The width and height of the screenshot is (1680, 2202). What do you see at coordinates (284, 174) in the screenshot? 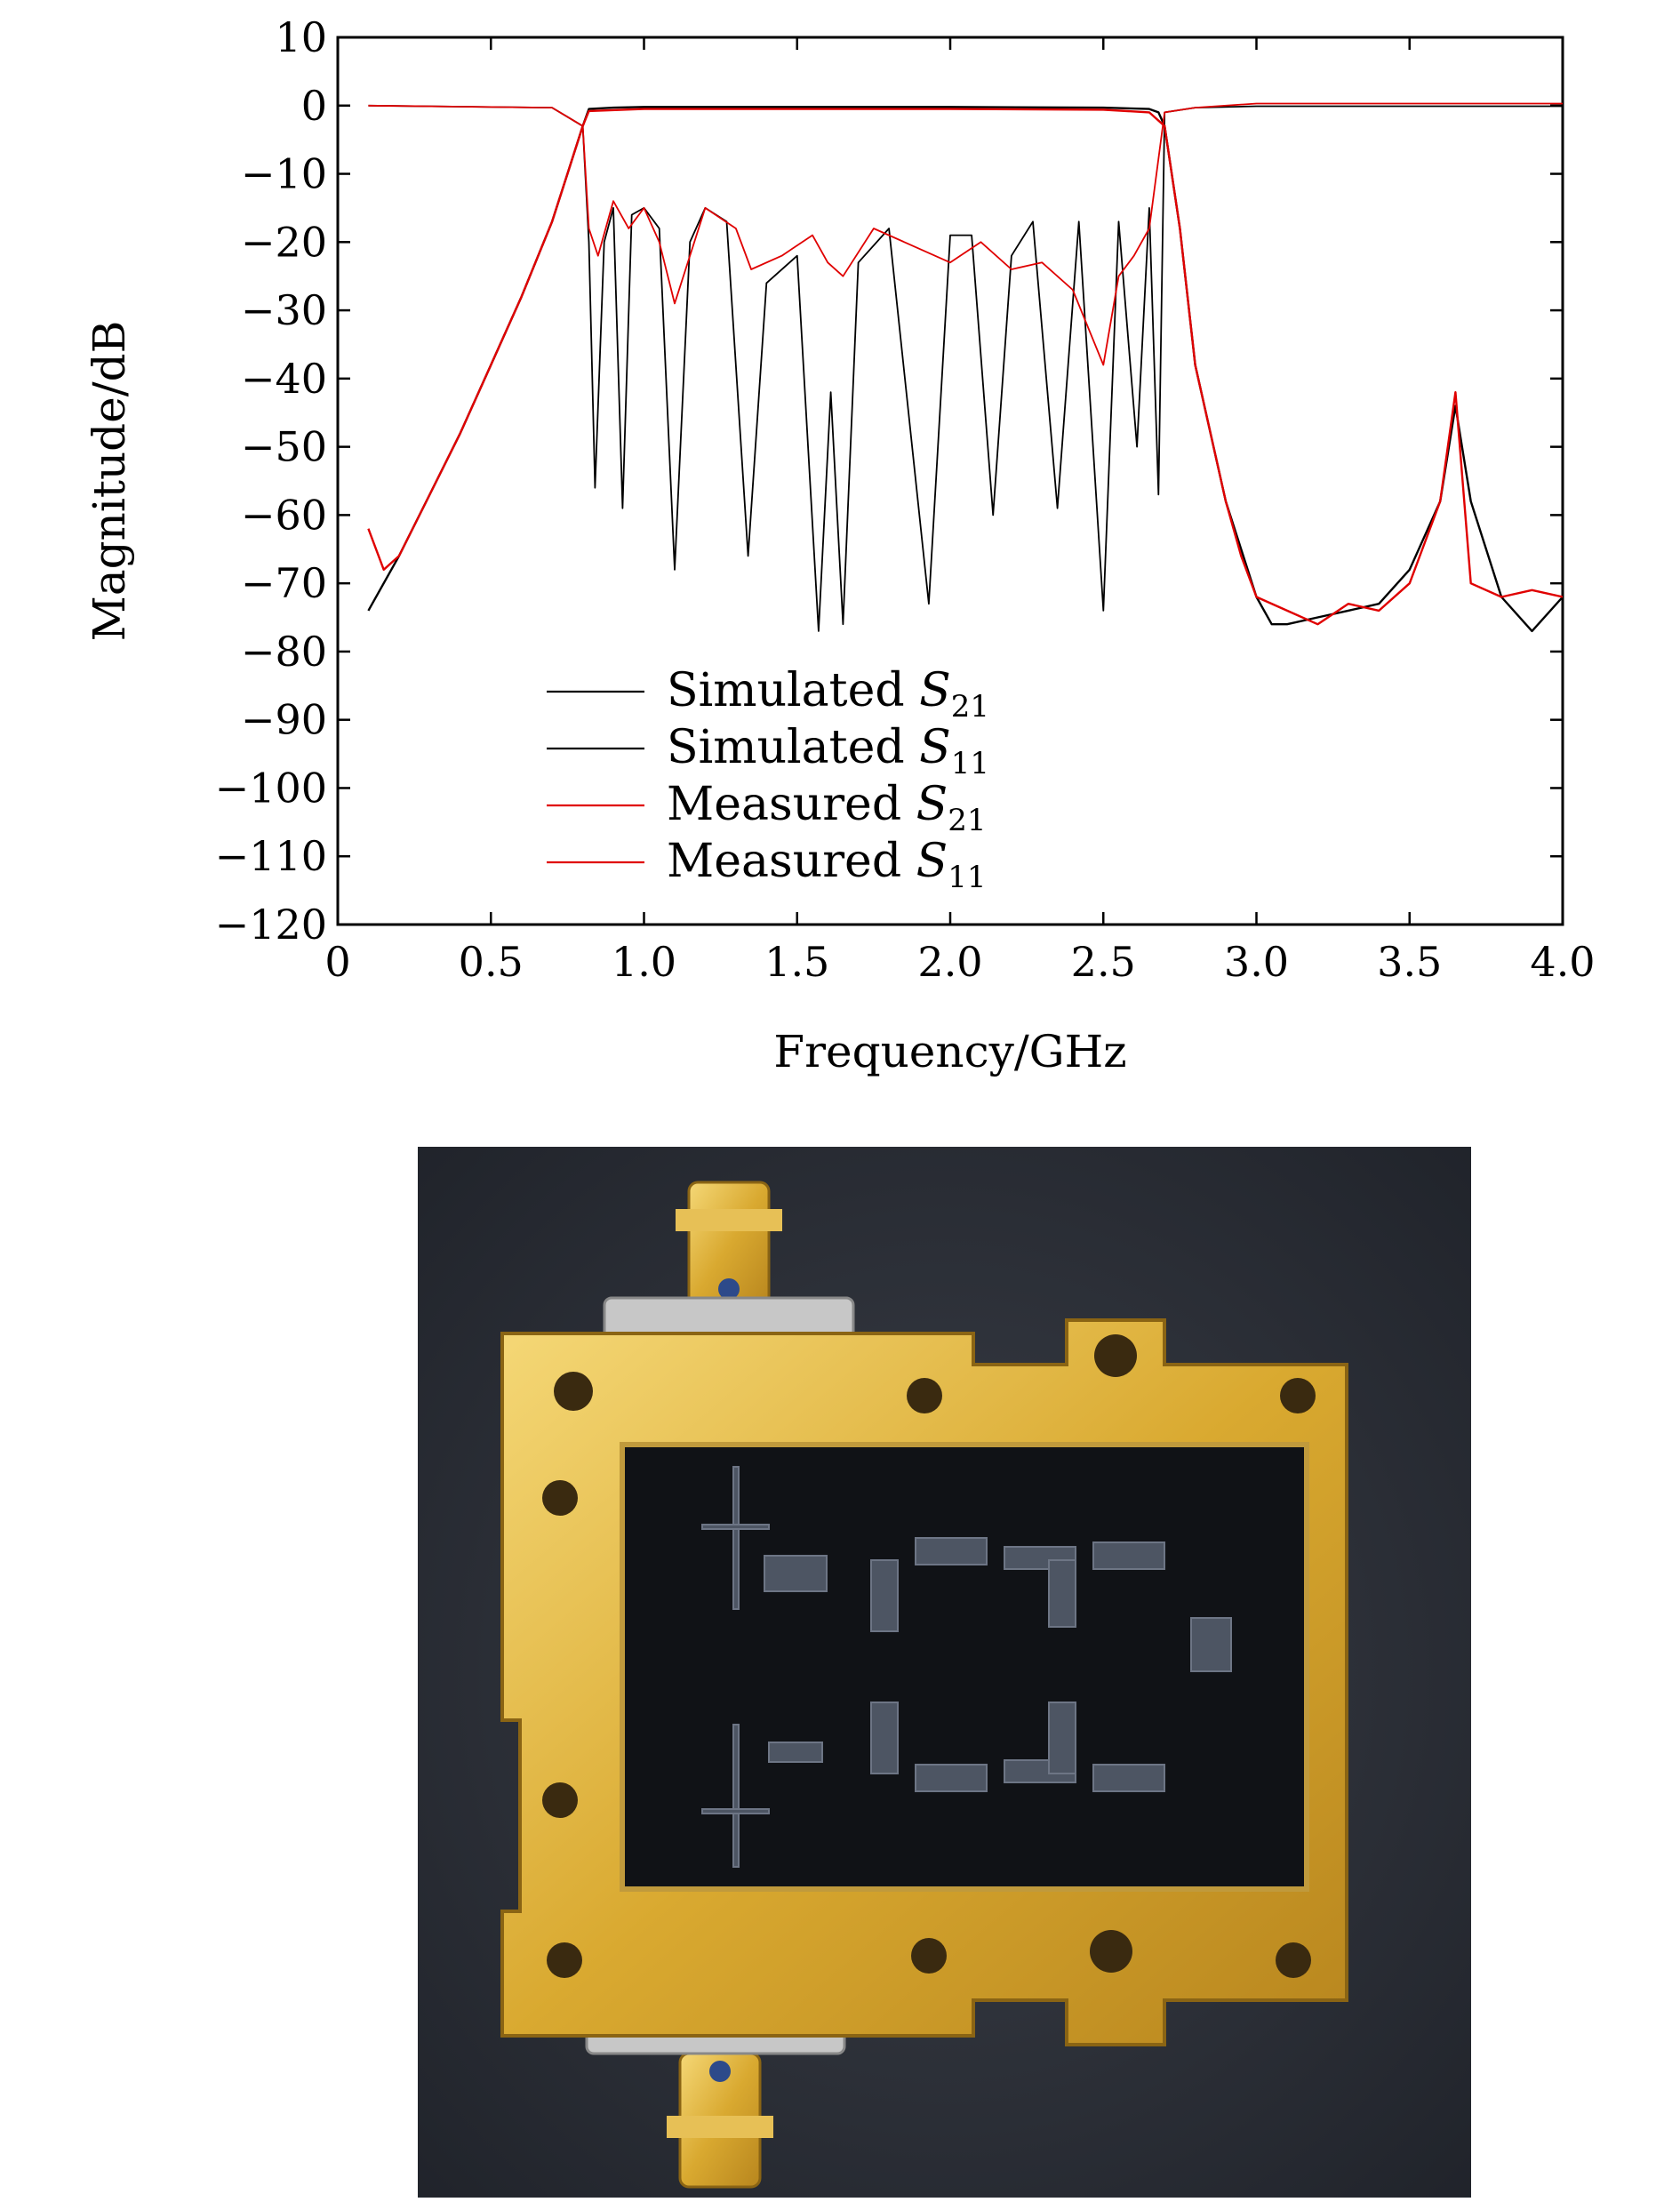
I see `y-tick-label: −10` at bounding box center [284, 174].